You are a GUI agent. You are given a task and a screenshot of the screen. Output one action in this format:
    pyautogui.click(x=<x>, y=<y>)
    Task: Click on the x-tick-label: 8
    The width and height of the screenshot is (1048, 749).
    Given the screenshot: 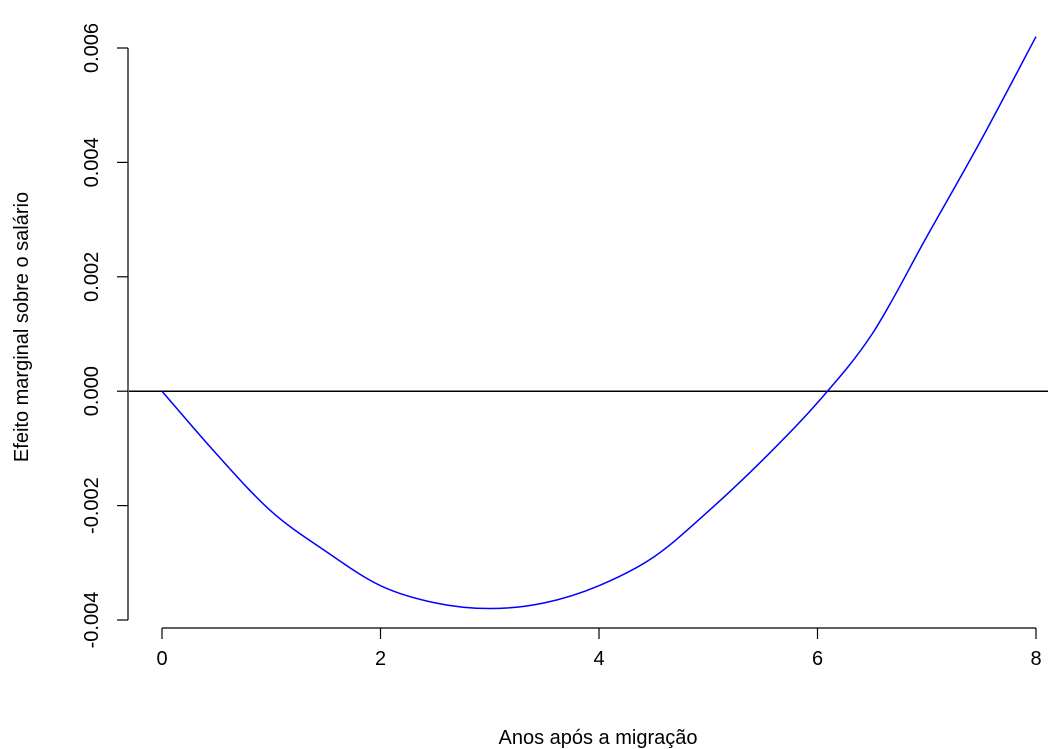 What is the action you would take?
    pyautogui.click(x=1035, y=659)
    